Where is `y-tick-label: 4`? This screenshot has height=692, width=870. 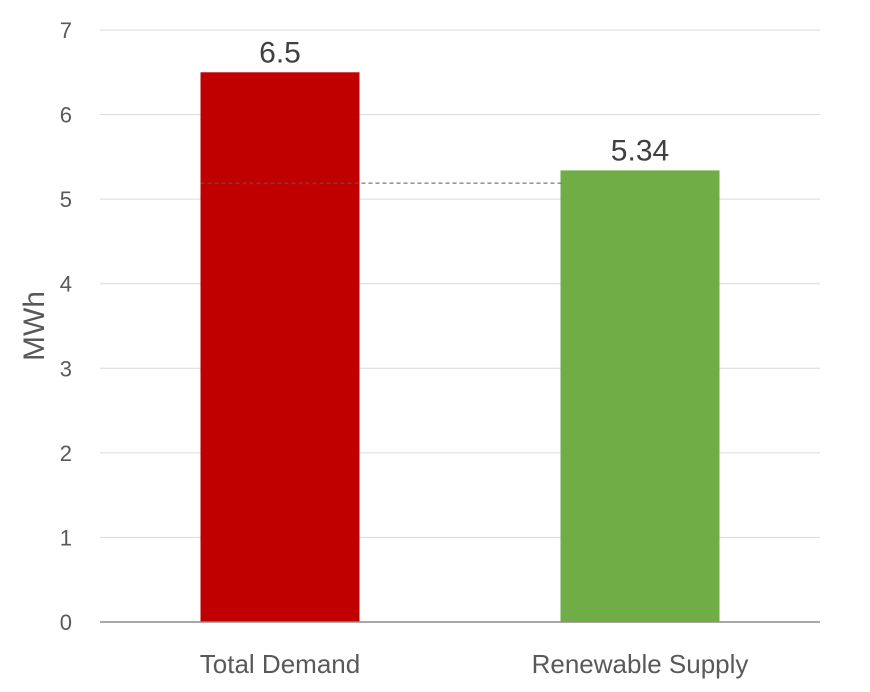
y-tick-label: 4 is located at coordinates (66, 284).